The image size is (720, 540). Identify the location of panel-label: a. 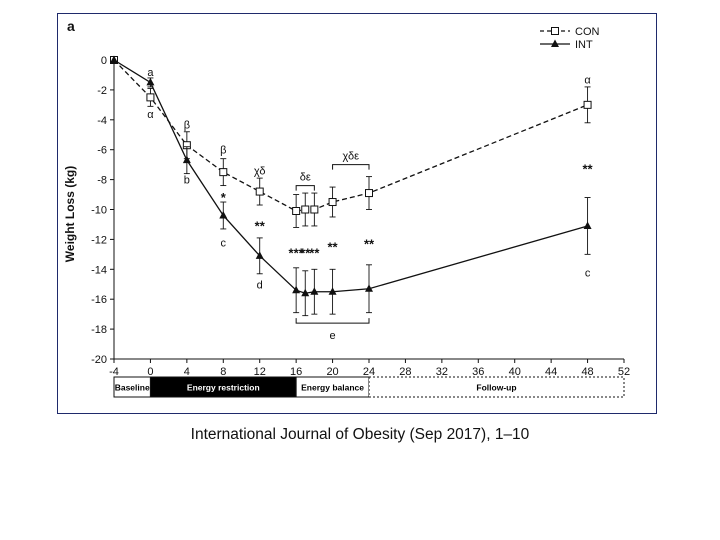
(71, 26).